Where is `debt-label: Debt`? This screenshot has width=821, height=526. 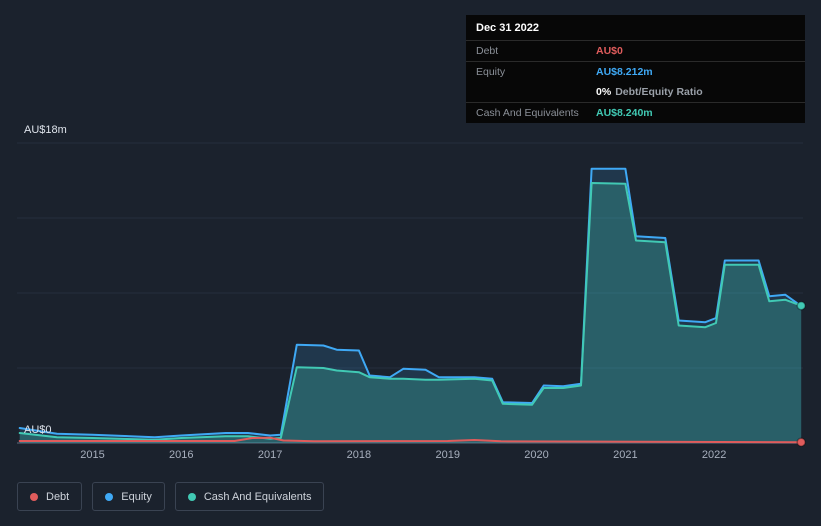 debt-label: Debt is located at coordinates (487, 51).